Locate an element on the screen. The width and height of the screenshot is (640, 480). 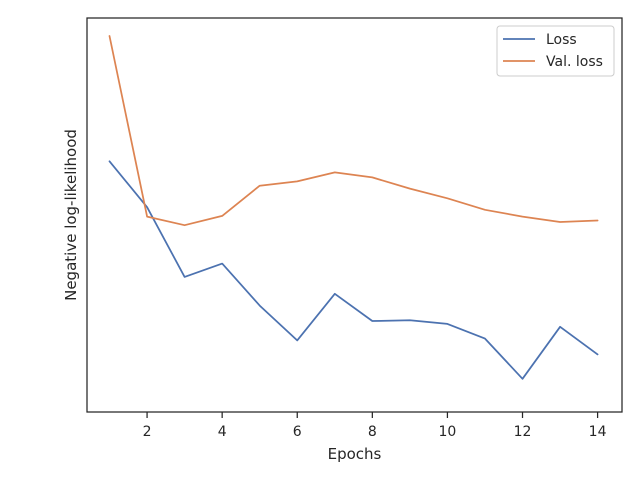
x-tick-label: 10 is located at coordinates (448, 432).